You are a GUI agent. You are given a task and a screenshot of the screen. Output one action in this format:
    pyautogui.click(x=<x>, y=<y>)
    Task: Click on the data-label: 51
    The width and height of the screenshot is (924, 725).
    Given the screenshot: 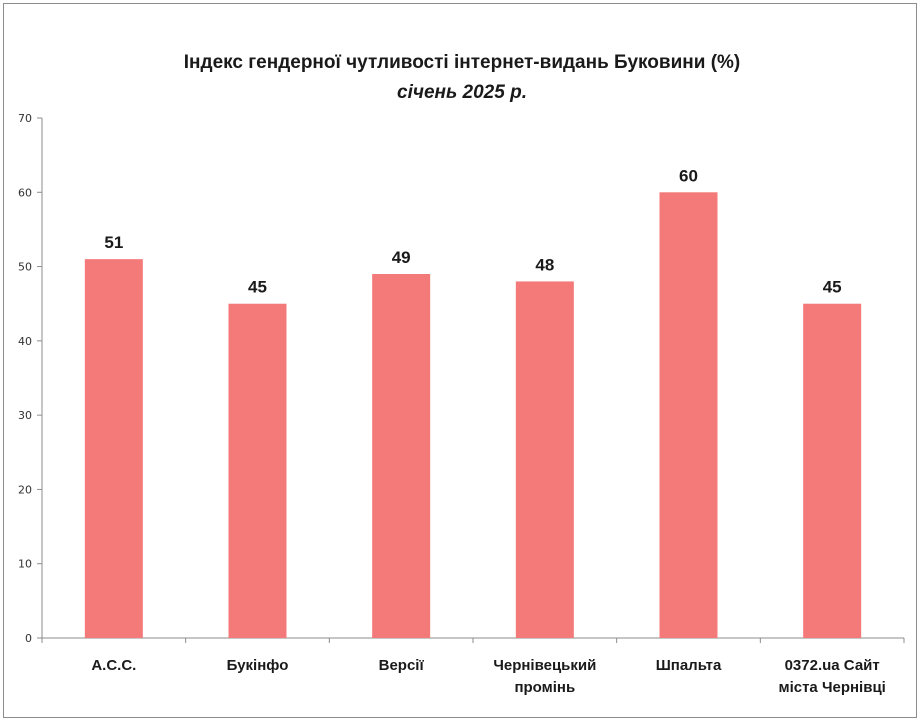 What is the action you would take?
    pyautogui.click(x=113, y=242)
    